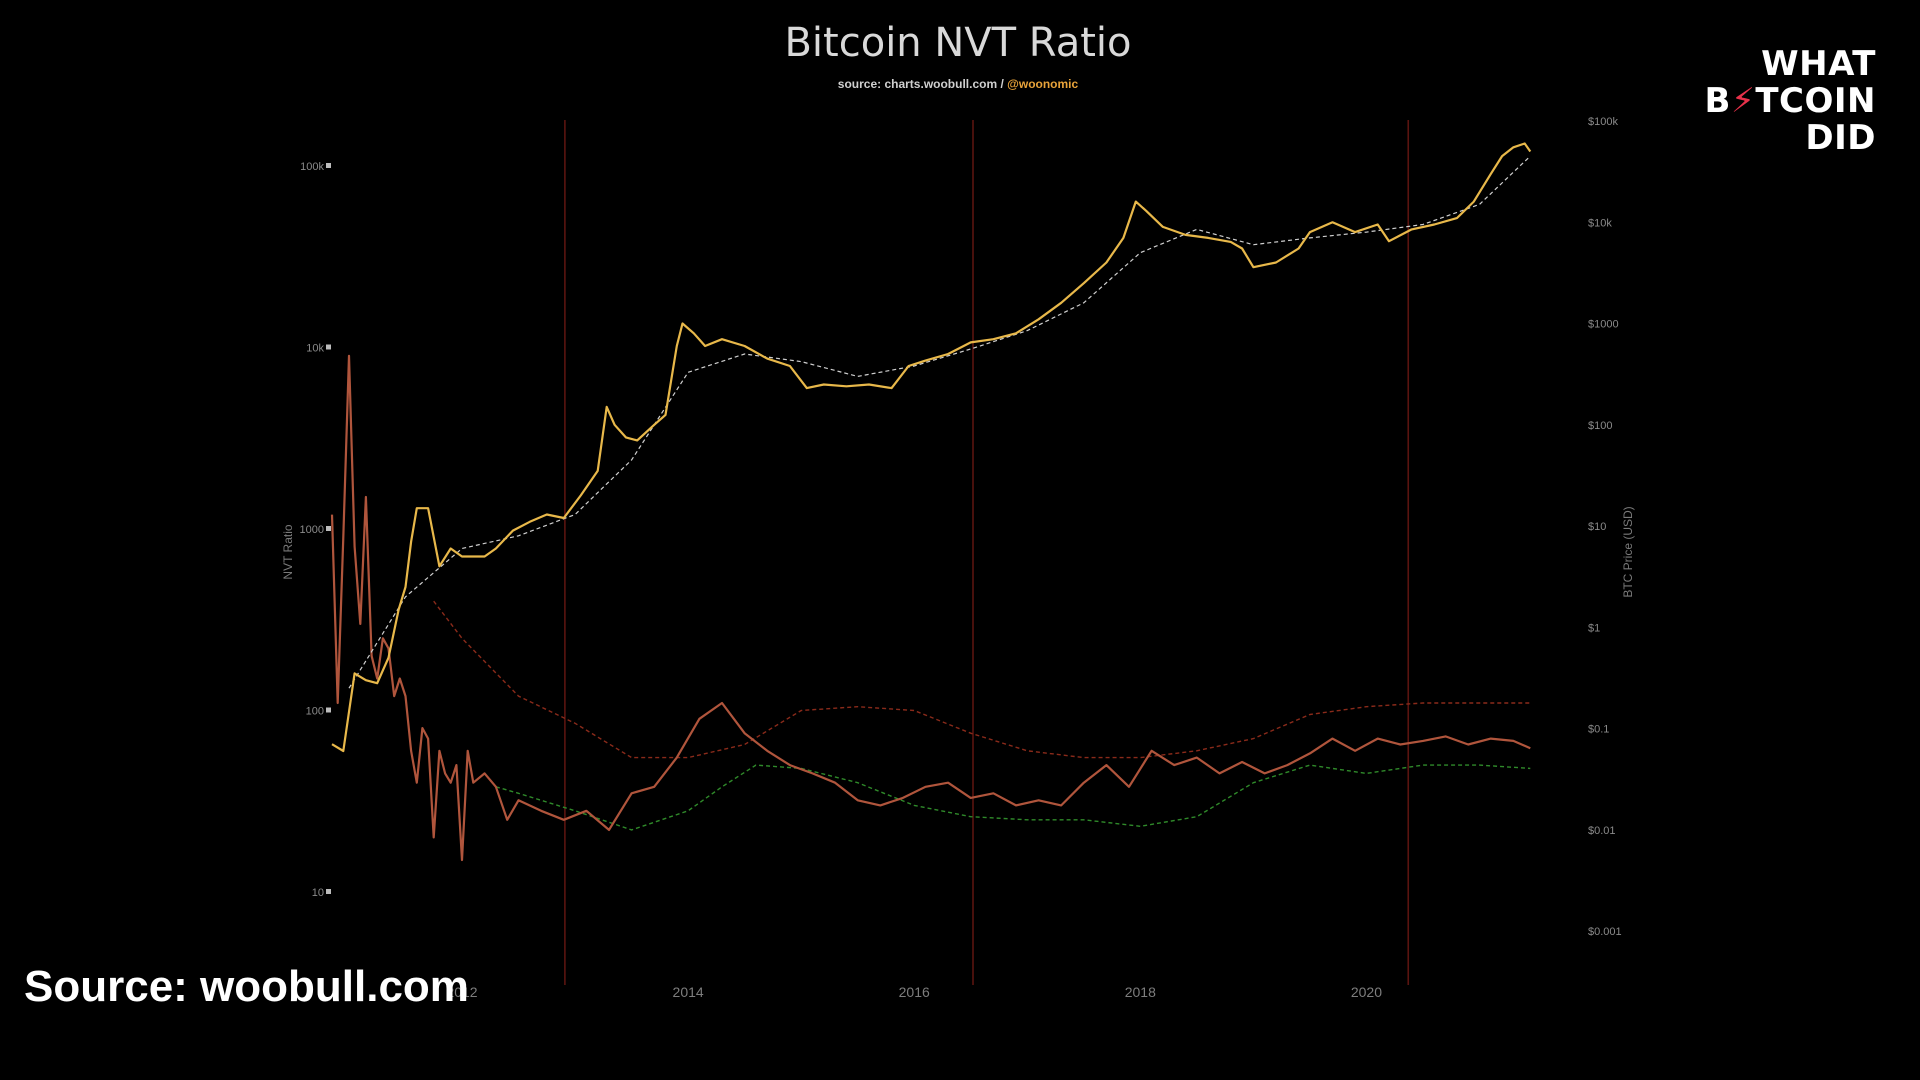  Describe the element at coordinates (318, 893) in the screenshot. I see `y-left-tick-label: 10` at that location.